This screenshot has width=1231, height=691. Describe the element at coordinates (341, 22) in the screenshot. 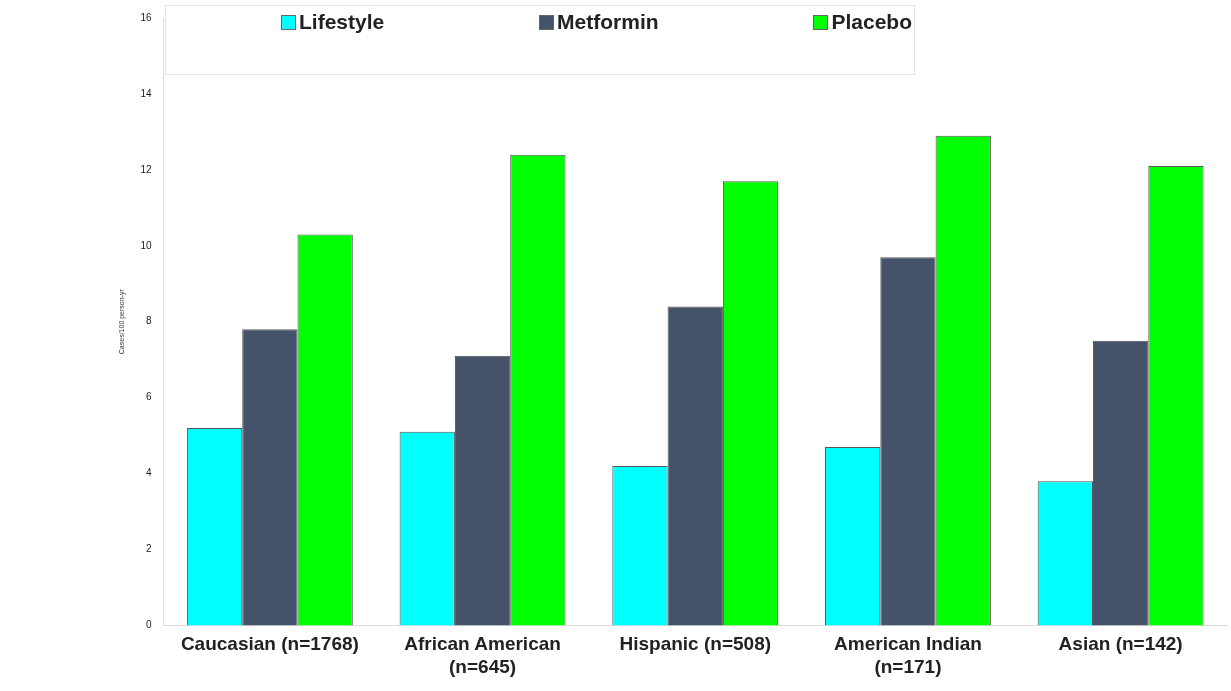

I see `legend-label: Lifestyle` at that location.